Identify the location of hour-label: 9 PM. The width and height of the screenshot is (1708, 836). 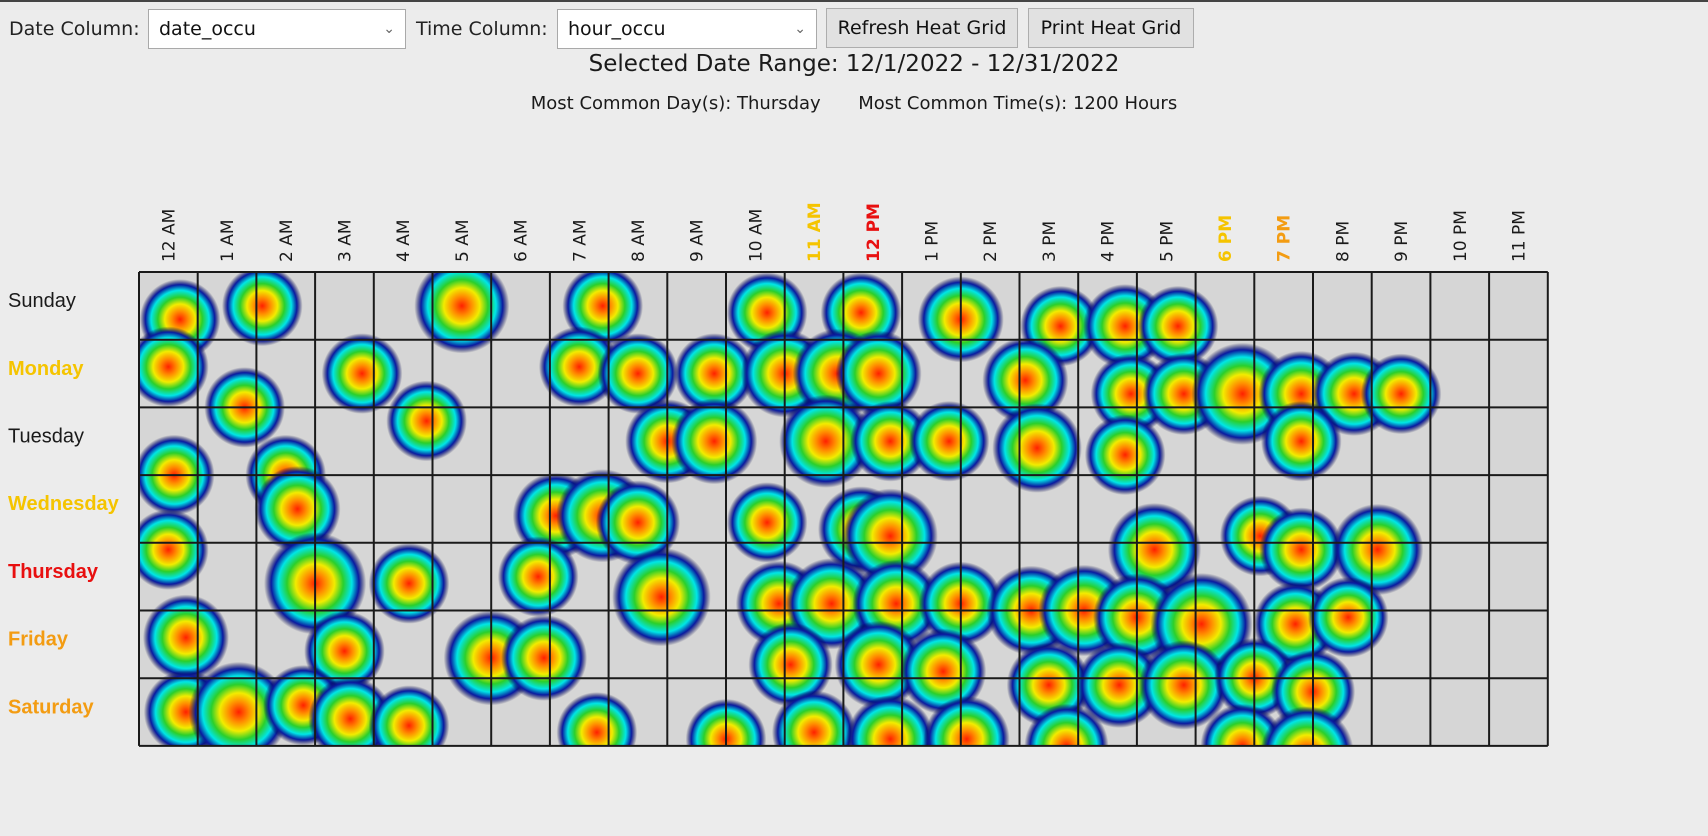
(1402, 241).